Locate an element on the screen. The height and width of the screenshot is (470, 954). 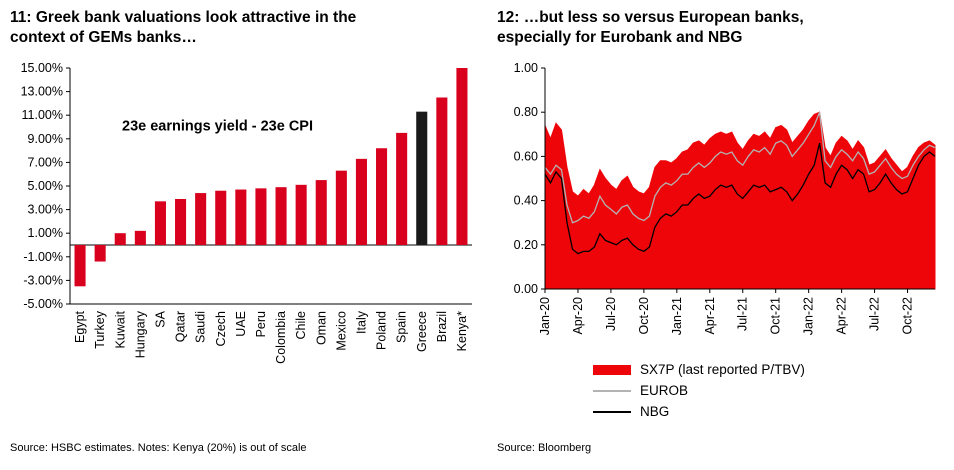
svg-text: 5.00% is located at coordinates (45, 186).